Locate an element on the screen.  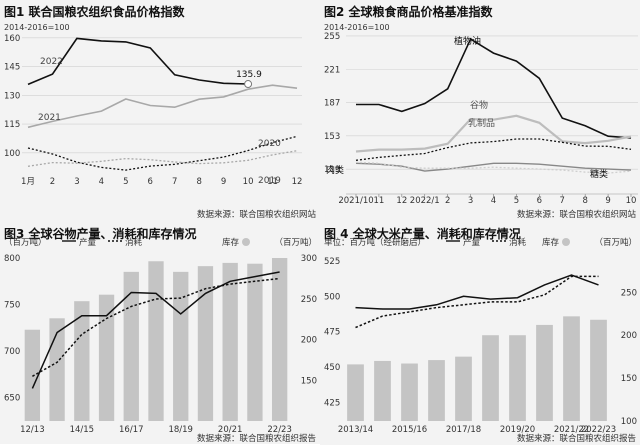
left-tick-label: 750 is located at coordinates (12, 306).